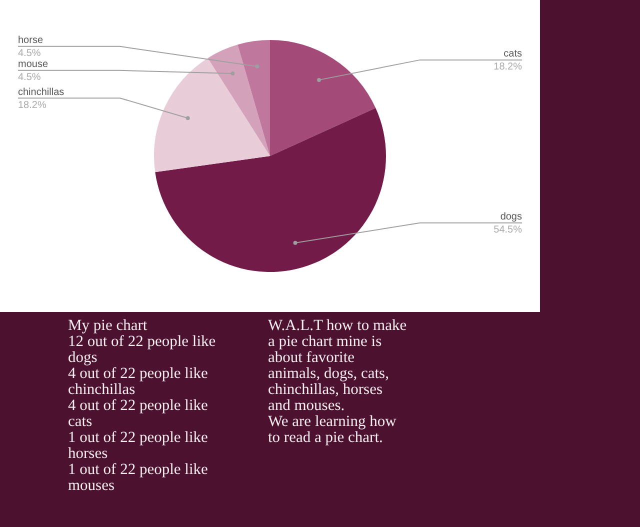 This screenshot has height=527, width=640. What do you see at coordinates (33, 64) in the screenshot?
I see `slice-label: mouse` at bounding box center [33, 64].